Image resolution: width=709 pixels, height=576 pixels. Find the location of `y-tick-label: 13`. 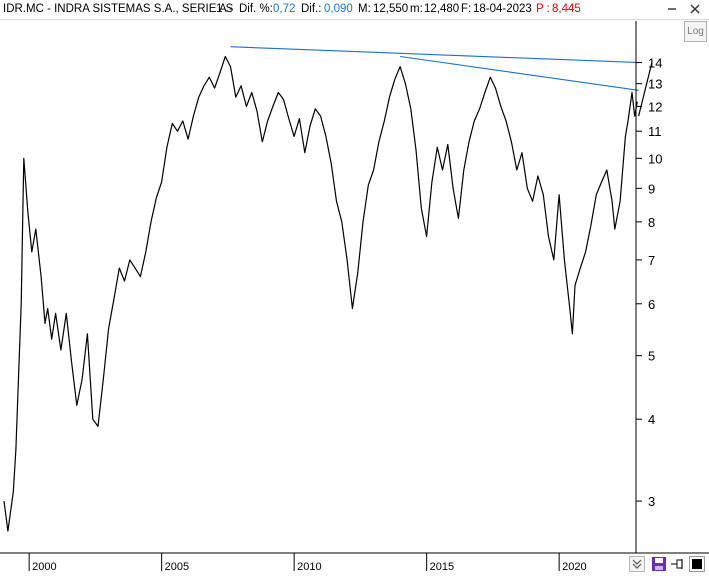

y-tick-label: 13 is located at coordinates (655, 84).